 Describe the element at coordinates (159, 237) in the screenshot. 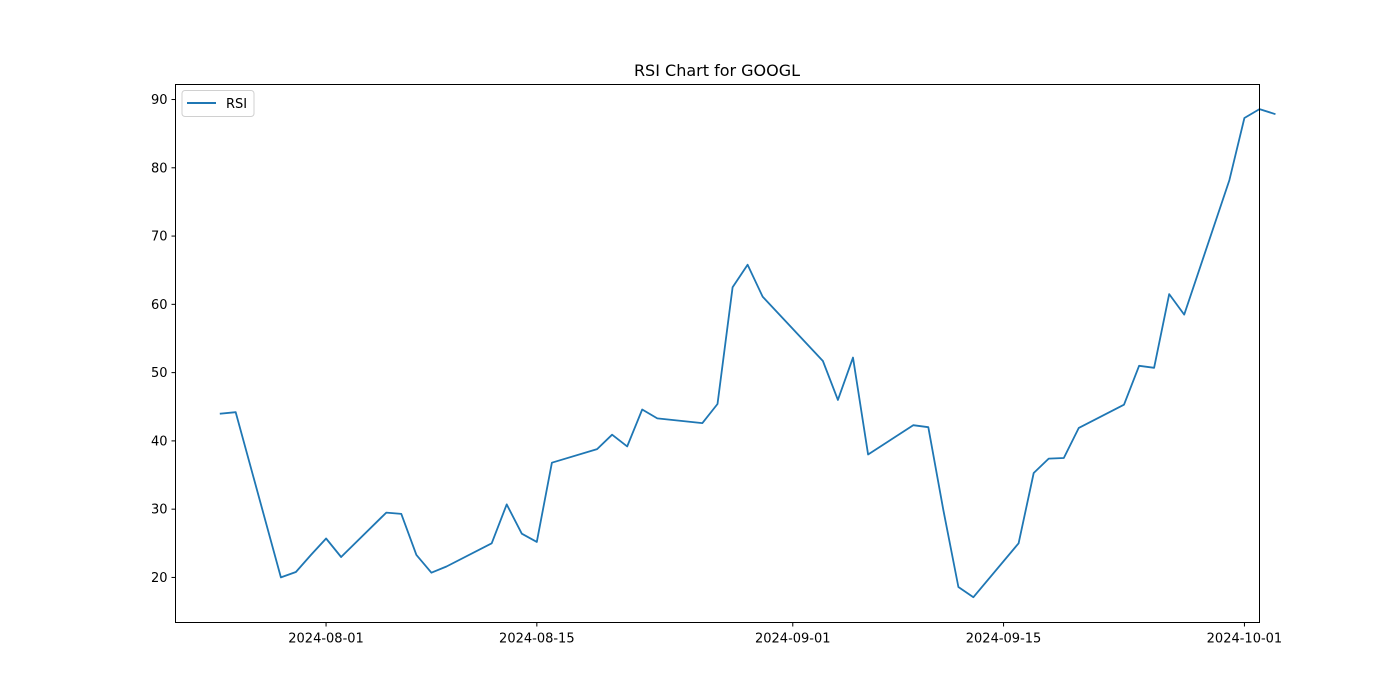

I see `y-tick-label: 70` at that location.